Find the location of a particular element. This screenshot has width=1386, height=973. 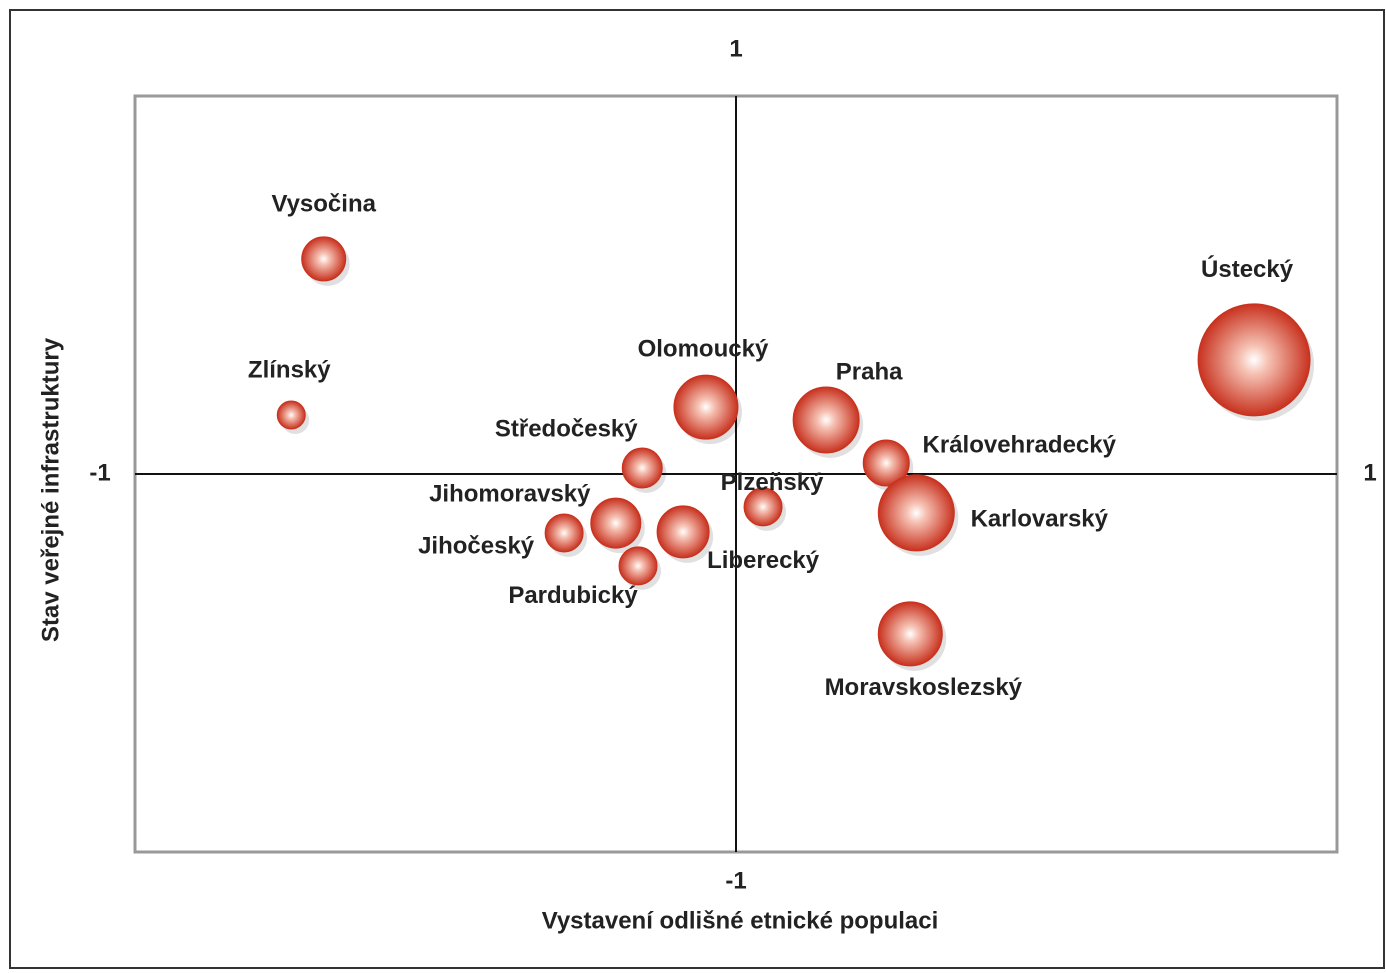

point-label: Pardubický is located at coordinates (573, 595).